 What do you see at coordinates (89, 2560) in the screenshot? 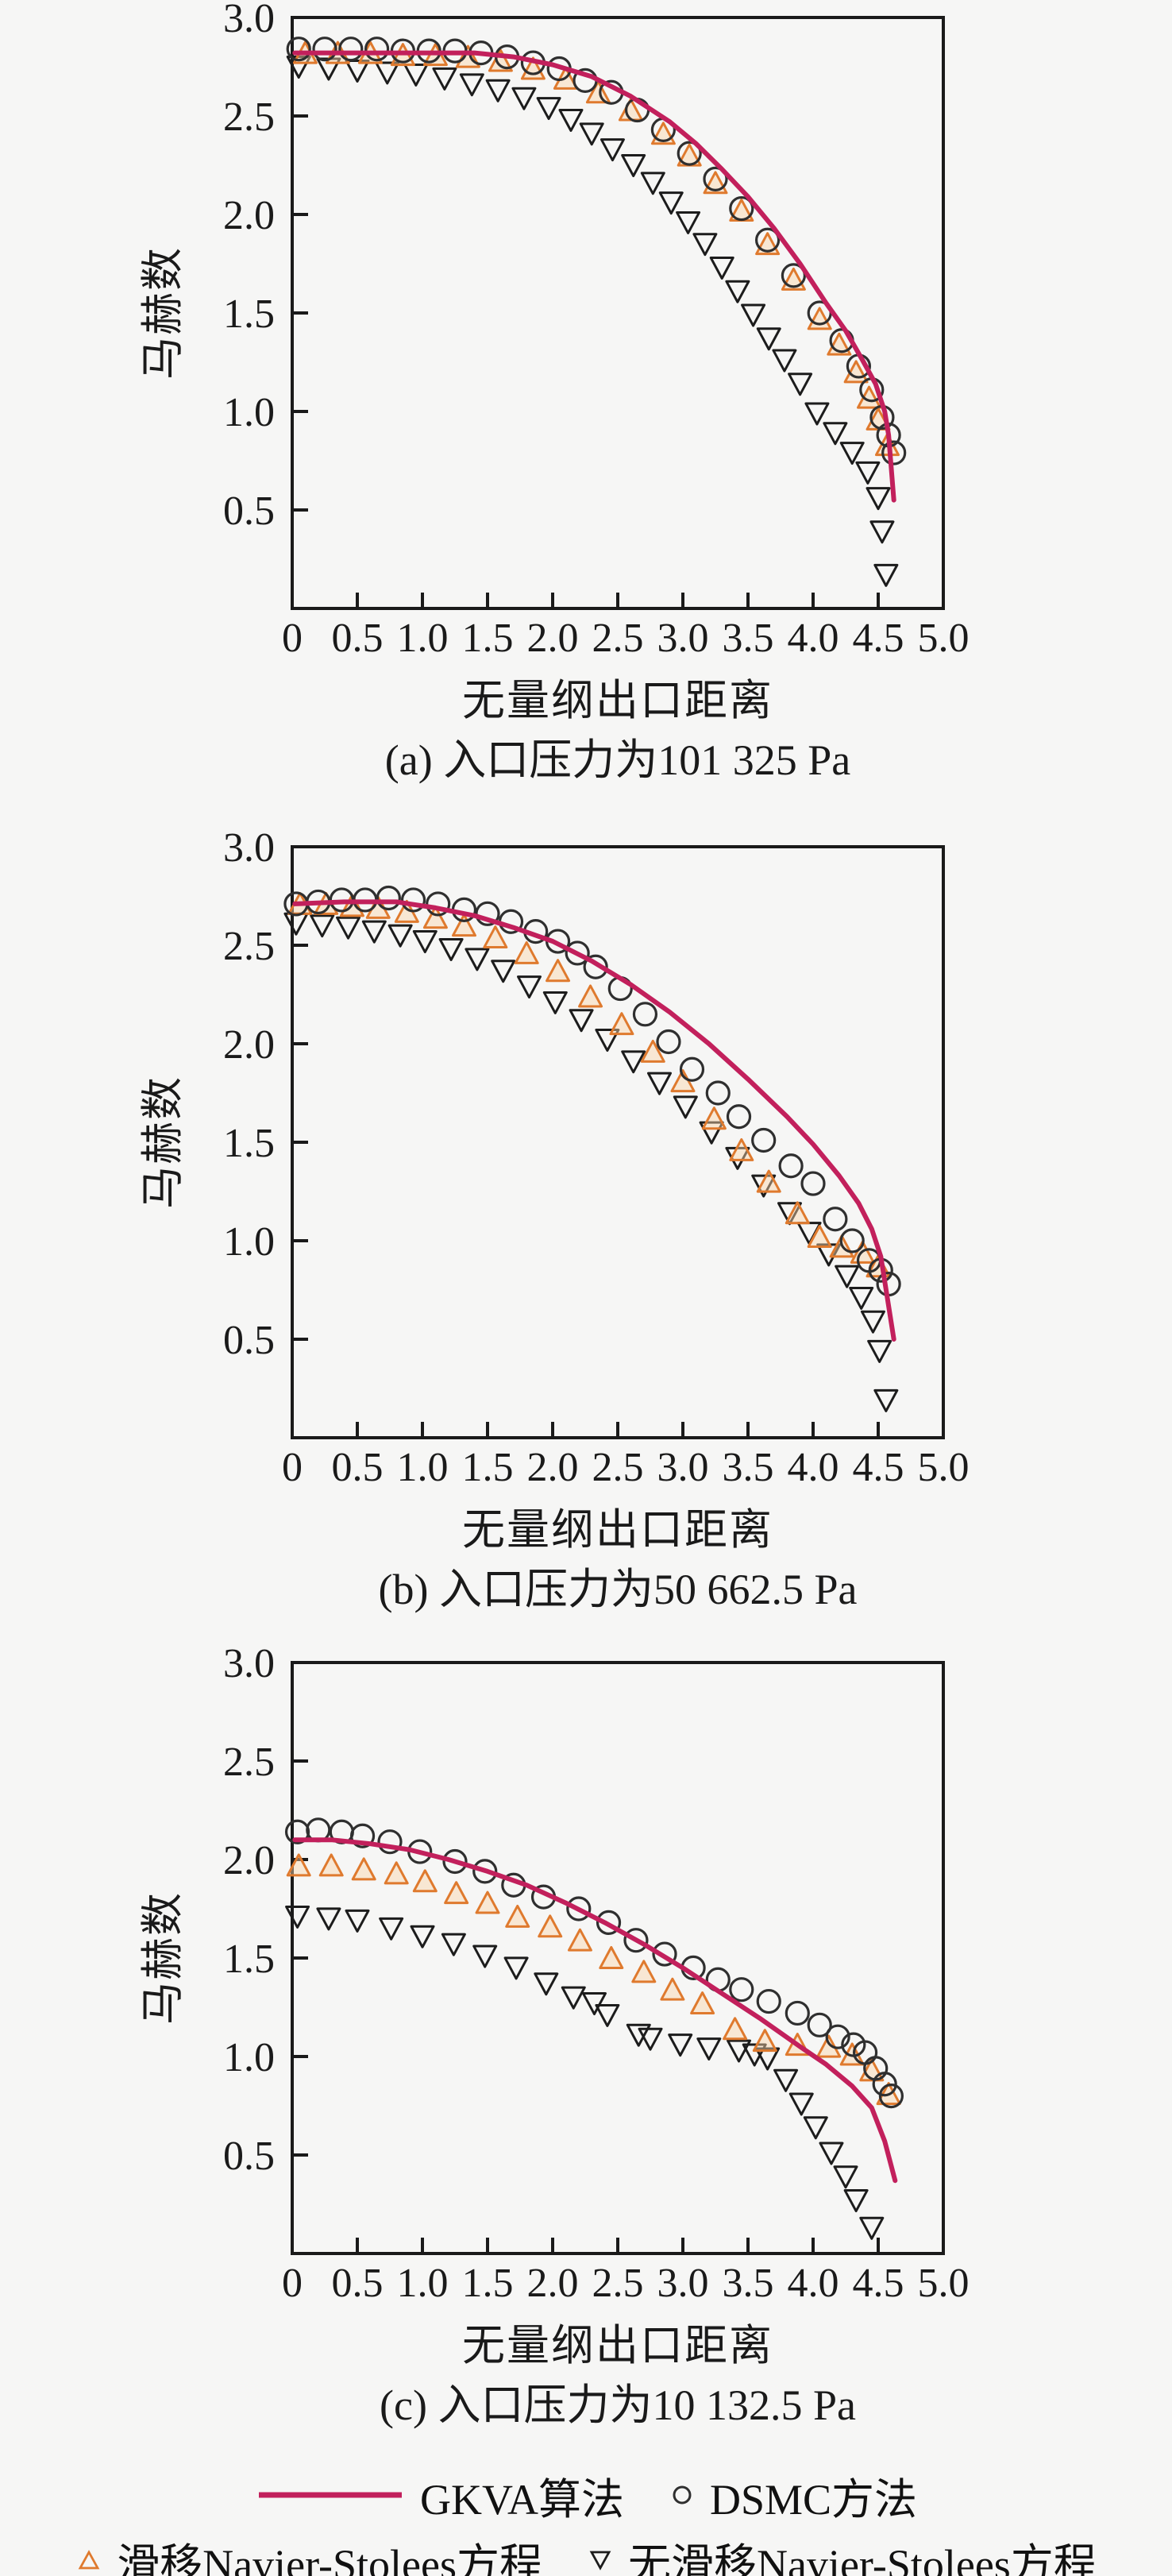
I see `triangle-up-icon` at bounding box center [89, 2560].